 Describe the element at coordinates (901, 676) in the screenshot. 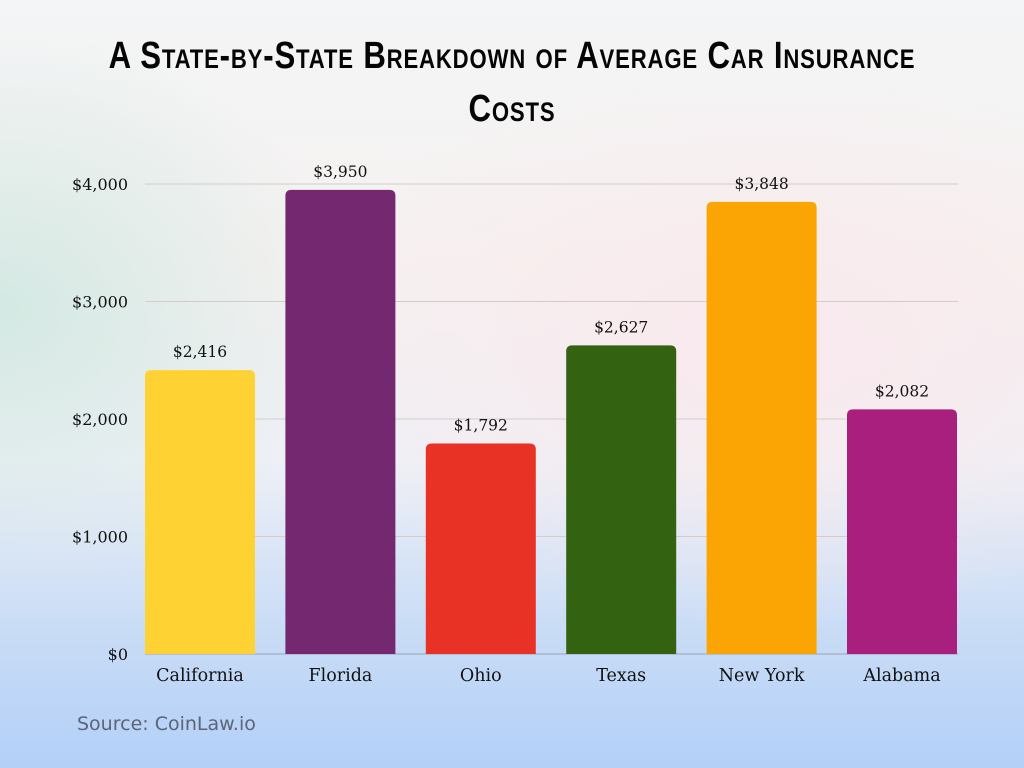

I see `x-tick-label: Alabama` at that location.